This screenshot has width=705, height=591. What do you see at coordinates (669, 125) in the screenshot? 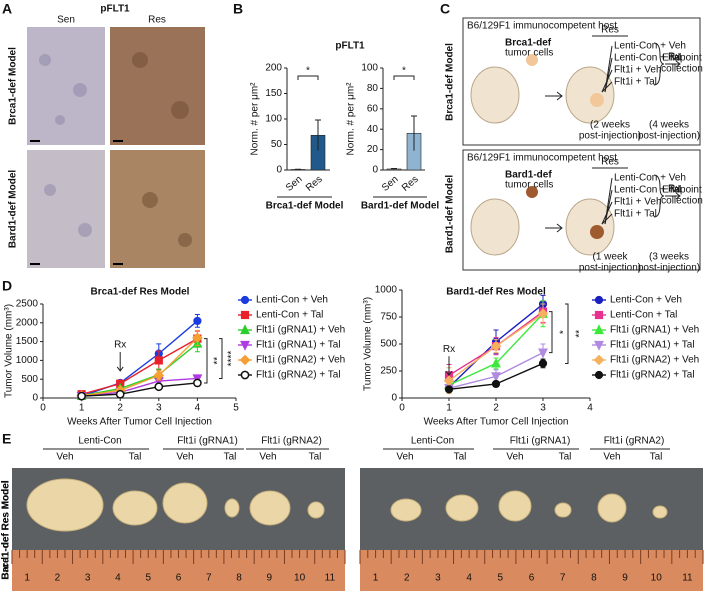
I see `timepoint: (4 weeks` at bounding box center [669, 125].